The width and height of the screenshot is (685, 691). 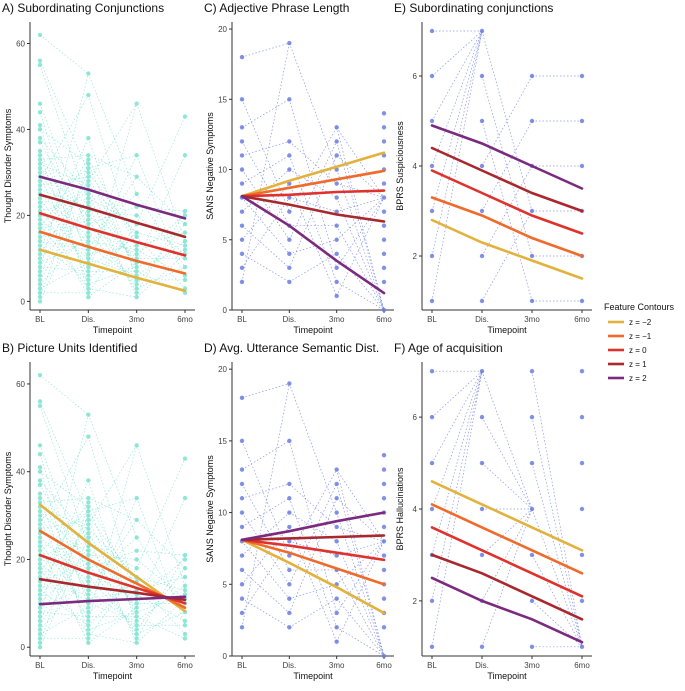 I want to click on series-line-z−2, so click(x=507, y=249).